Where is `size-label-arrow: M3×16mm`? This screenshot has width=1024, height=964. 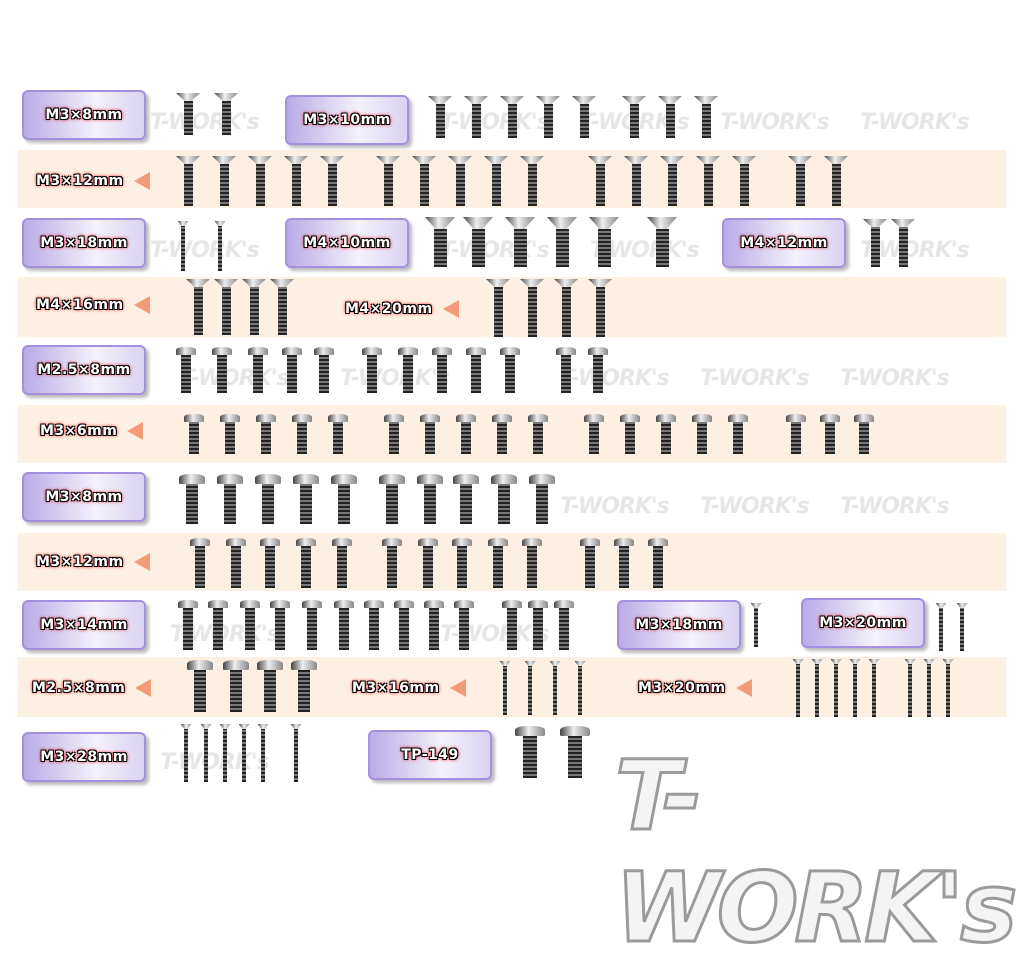 size-label-arrow: M3×16mm is located at coordinates (409, 688).